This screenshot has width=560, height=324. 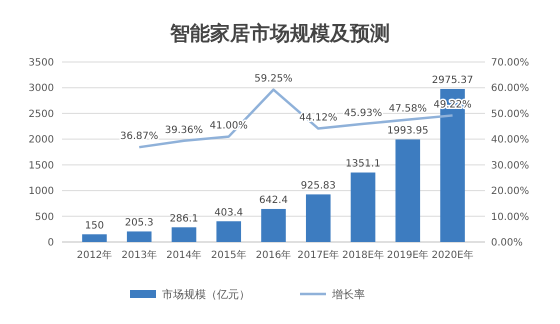 I want to click on data-label: 205.3, so click(x=139, y=222).